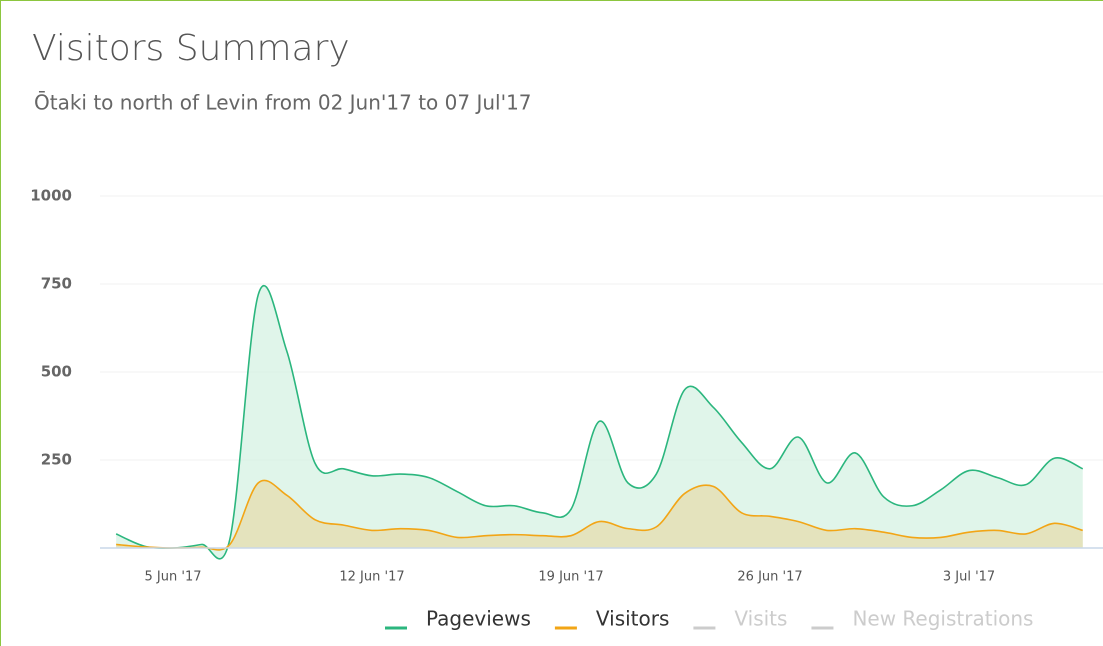 The height and width of the screenshot is (646, 1103). I want to click on x-tick-label: 5 Jun '17, so click(173, 577).